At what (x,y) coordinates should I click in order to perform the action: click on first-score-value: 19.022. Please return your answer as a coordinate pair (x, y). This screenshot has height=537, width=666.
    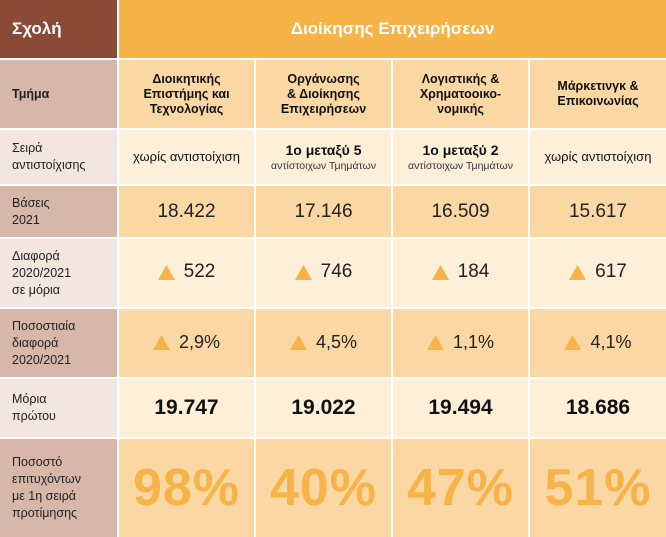
    Looking at the image, I should click on (323, 407).